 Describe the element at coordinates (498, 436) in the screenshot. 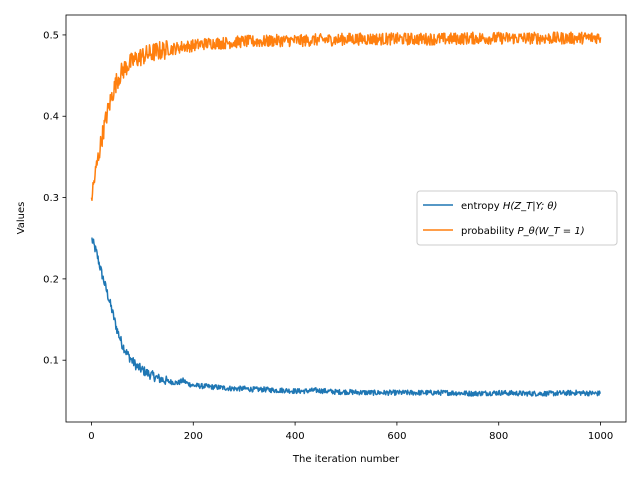

I see `x-tick-label: 800` at that location.